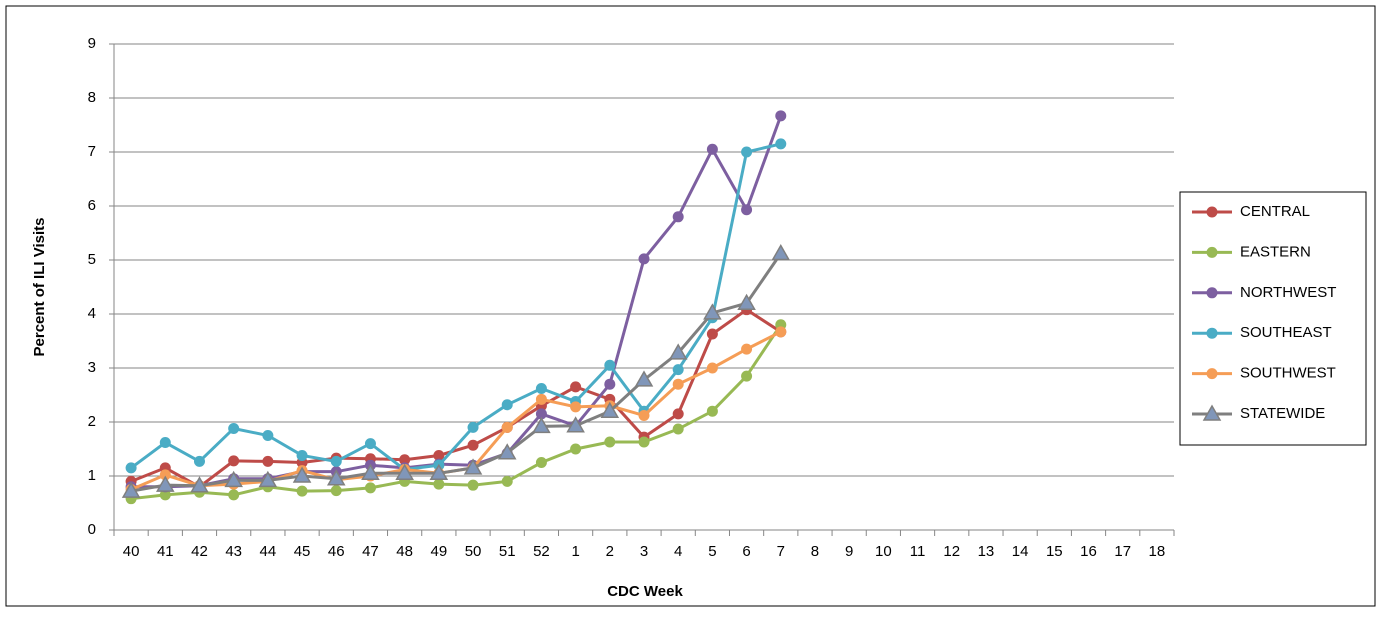  I want to click on x-tick-label: 43, so click(233, 551).